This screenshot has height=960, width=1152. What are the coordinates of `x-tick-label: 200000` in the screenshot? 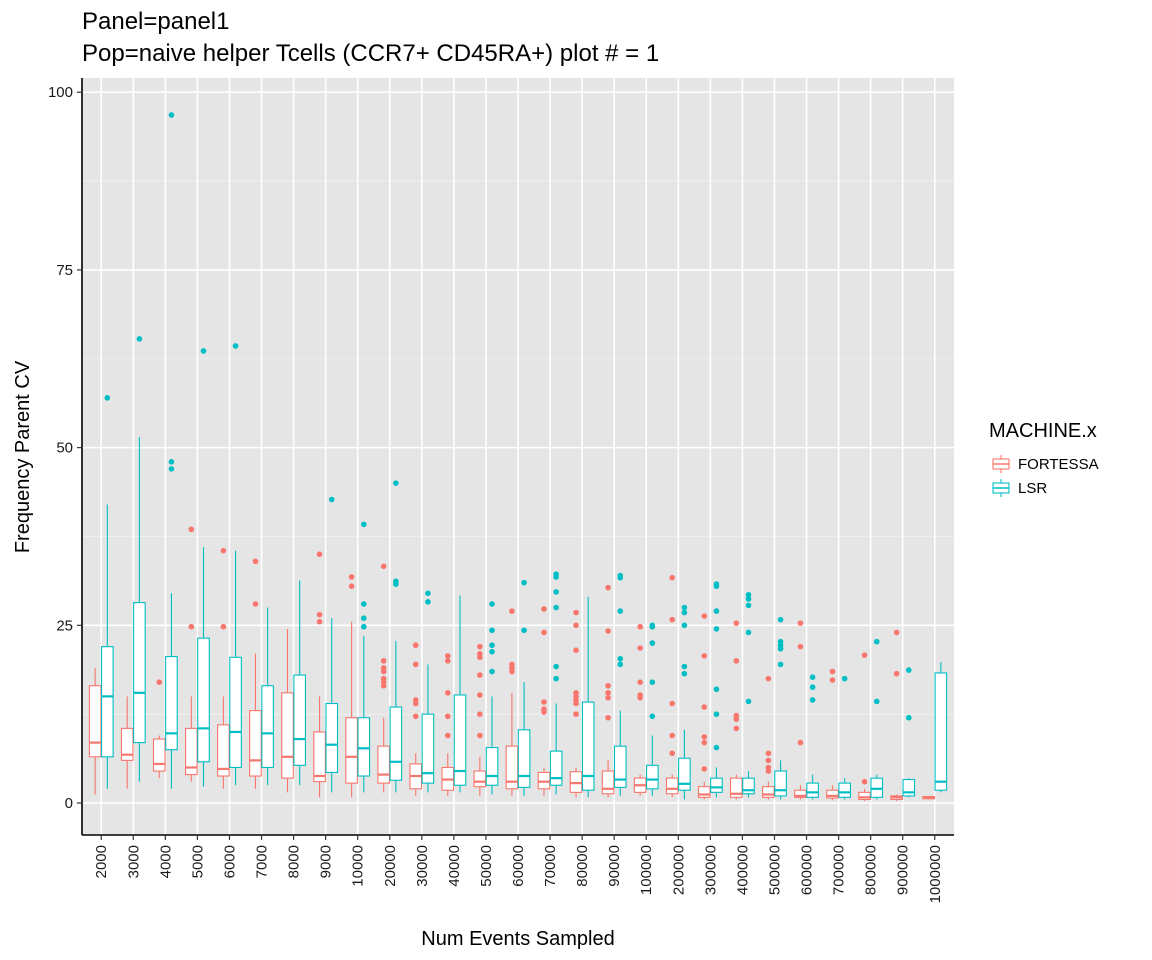 It's located at (678, 870).